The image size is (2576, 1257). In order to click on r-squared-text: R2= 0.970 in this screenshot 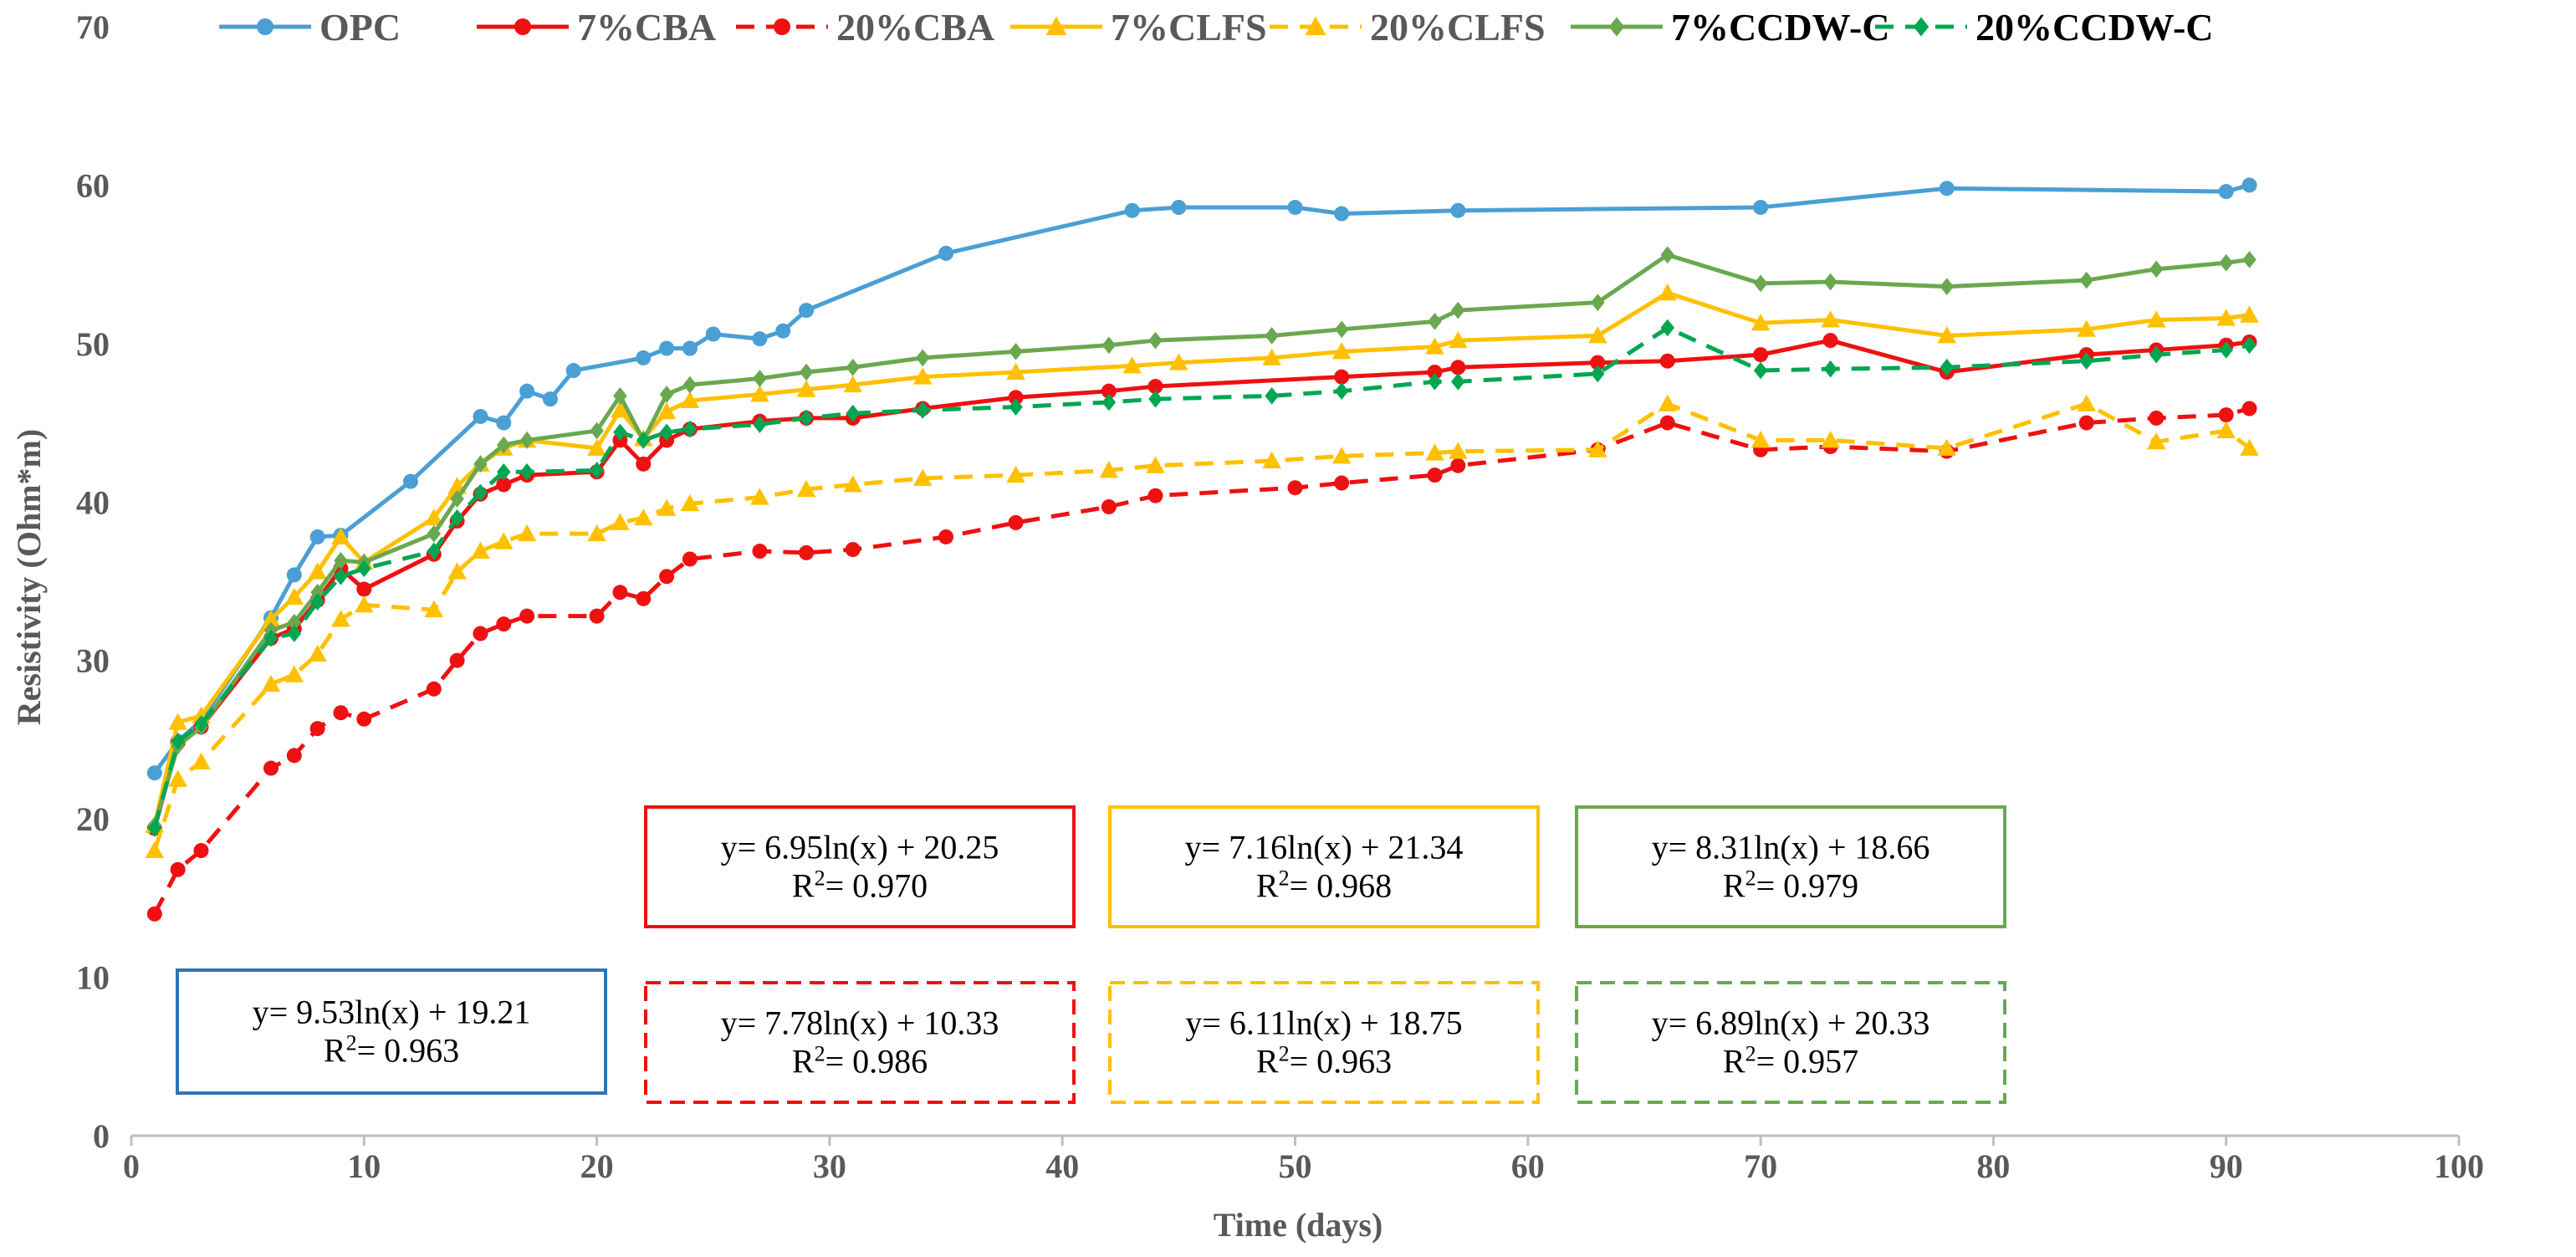, I will do `click(860, 886)`.